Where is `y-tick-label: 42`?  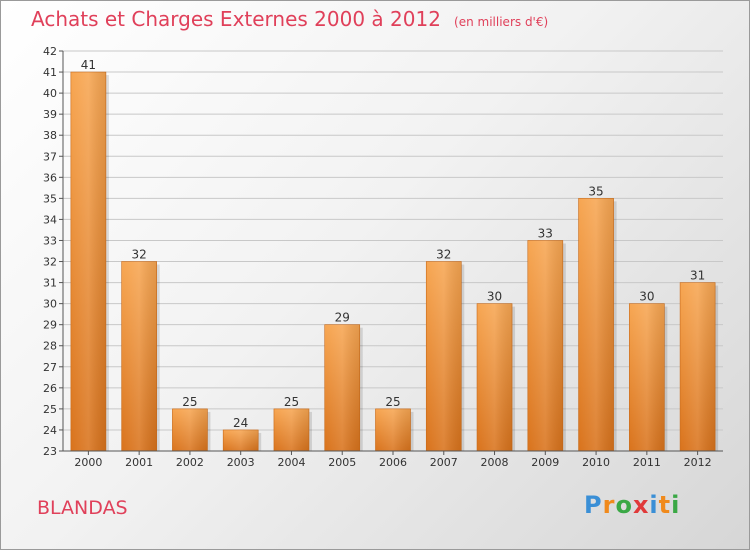 y-tick-label: 42 is located at coordinates (50, 51).